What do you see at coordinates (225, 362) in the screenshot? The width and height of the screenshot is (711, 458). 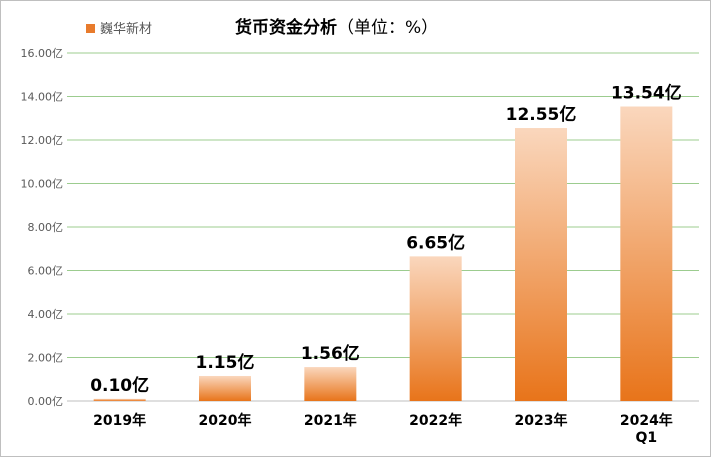 I see `data-label: 1.15亿` at bounding box center [225, 362].